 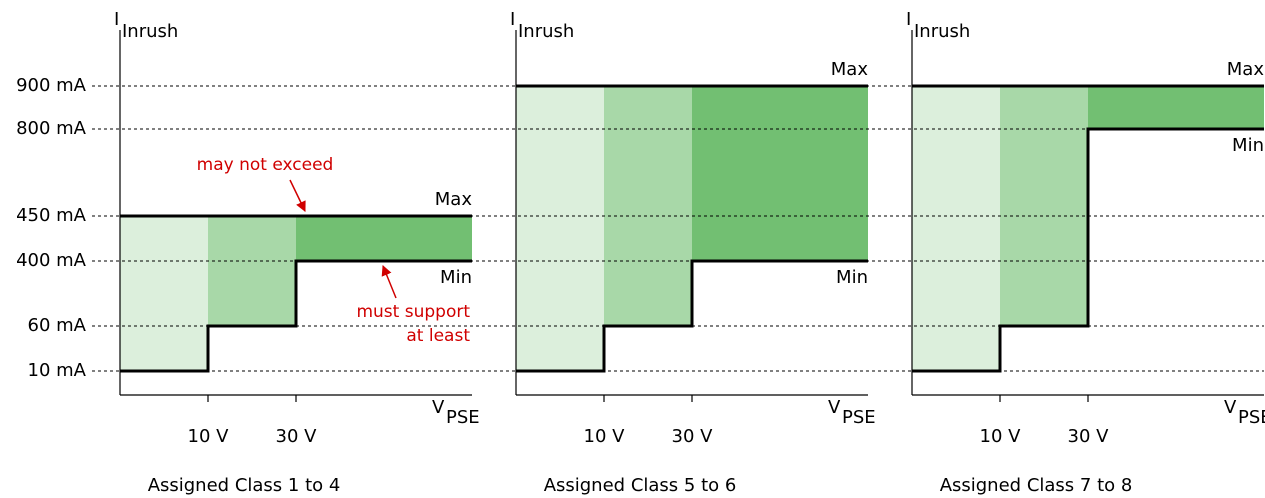 I want to click on y-tick-label: 400 mA, so click(x=51, y=260).